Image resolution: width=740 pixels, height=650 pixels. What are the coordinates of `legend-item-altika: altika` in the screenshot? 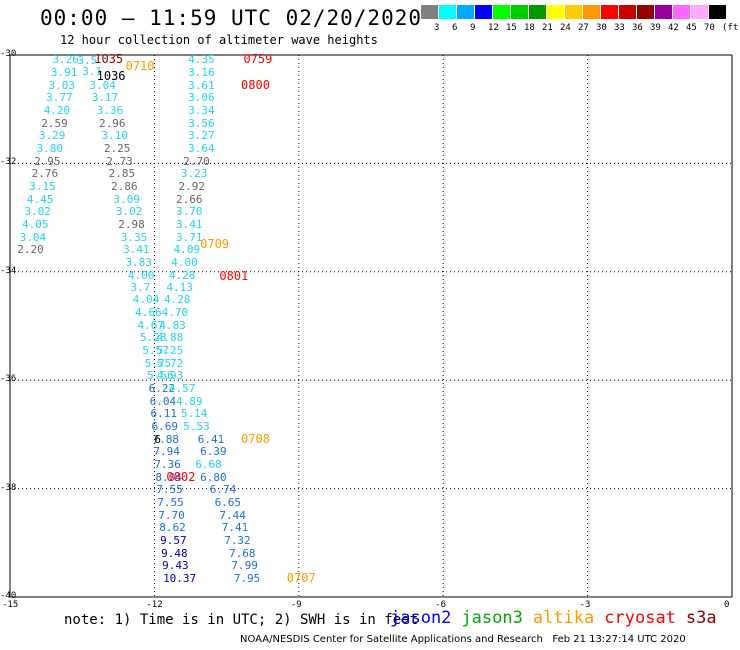 It's located at (563, 618).